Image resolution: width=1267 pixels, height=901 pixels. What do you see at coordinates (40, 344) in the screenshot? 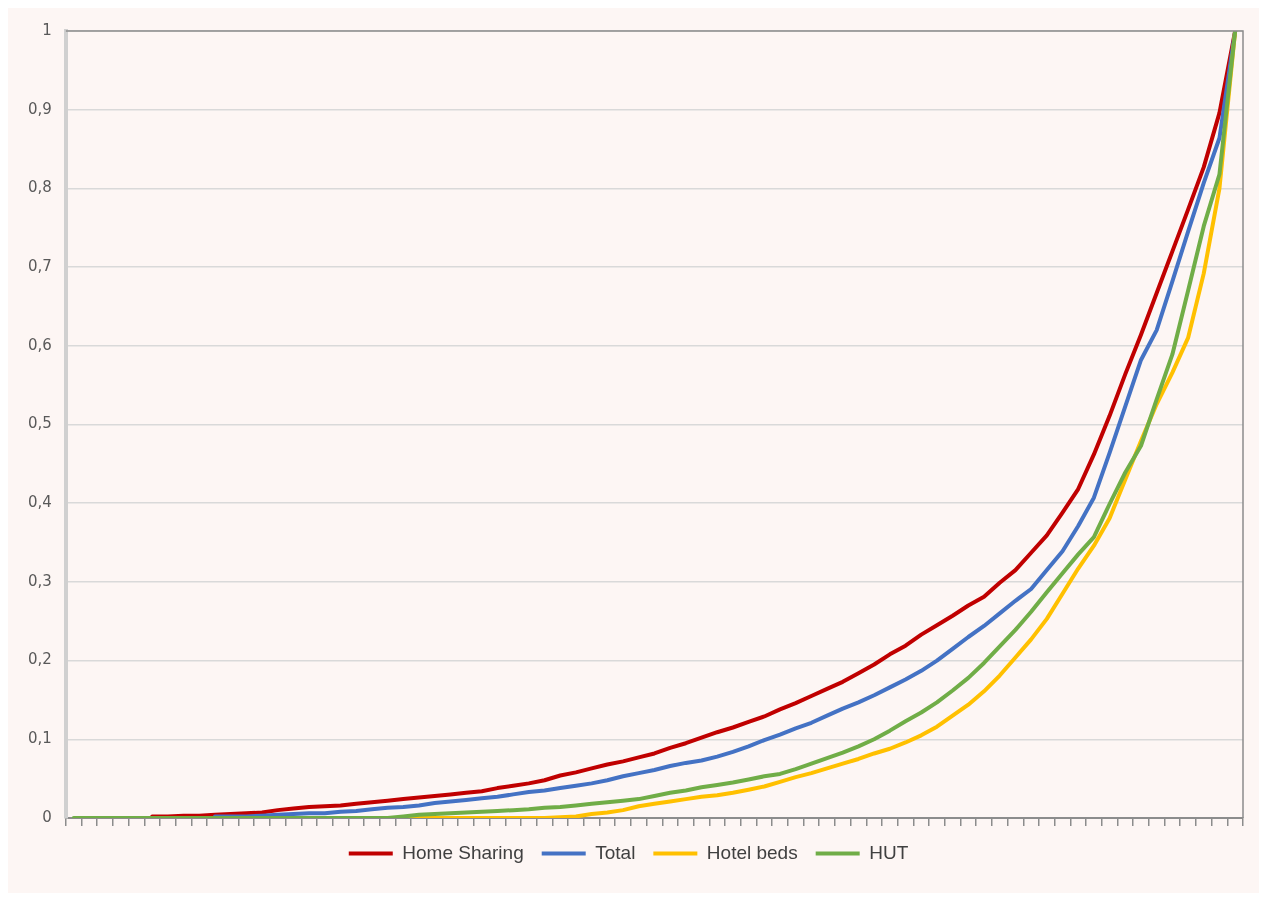
I see `y-tick-label: 0,6` at bounding box center [40, 344].